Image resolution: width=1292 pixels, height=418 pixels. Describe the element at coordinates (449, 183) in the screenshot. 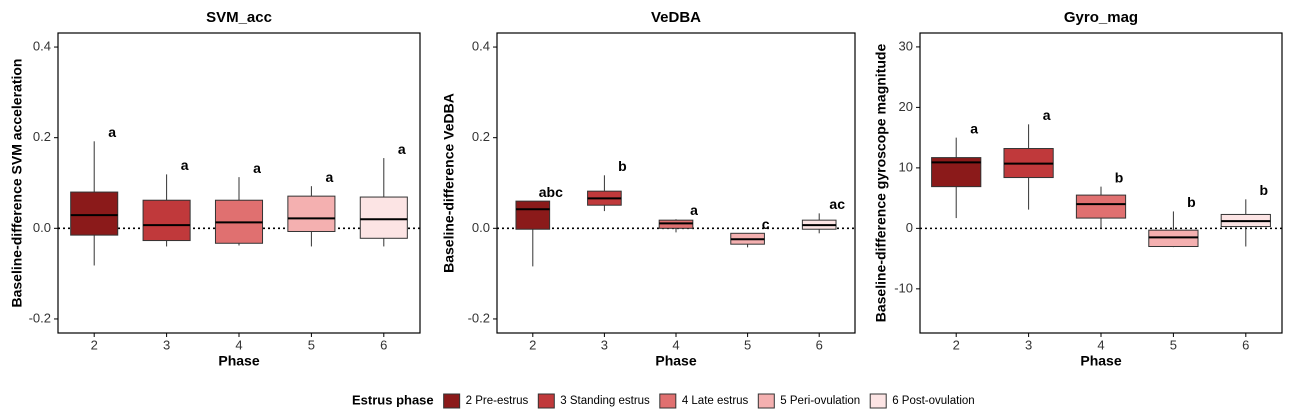

I see `y-axis-label: Baseline-difference VeDBA` at that location.